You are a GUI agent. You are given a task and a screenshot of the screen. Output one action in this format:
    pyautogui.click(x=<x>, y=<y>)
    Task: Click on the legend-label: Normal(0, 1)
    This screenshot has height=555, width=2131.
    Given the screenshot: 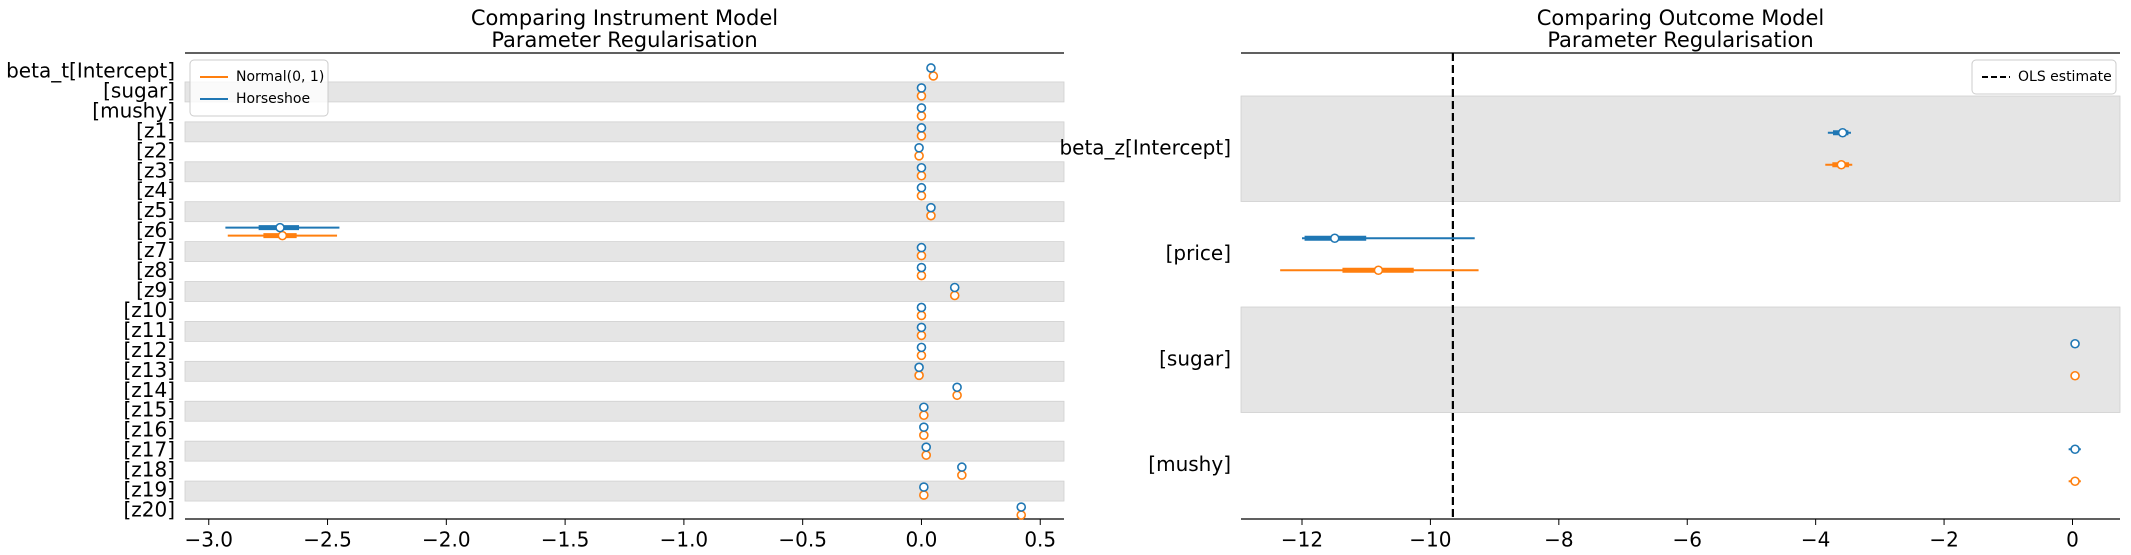 What is the action you would take?
    pyautogui.click(x=280, y=77)
    